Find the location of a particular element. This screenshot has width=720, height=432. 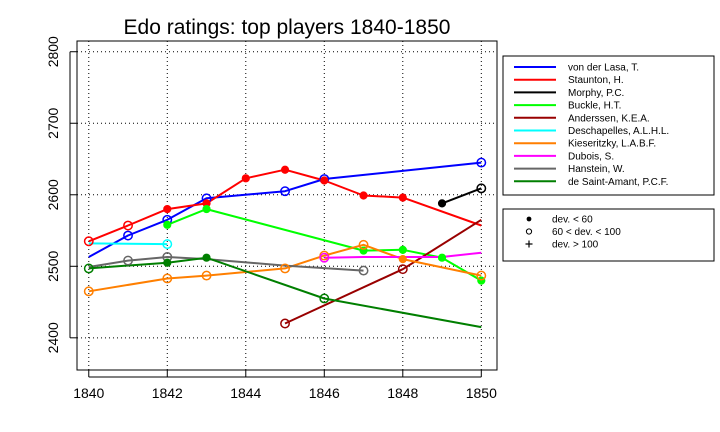

y-axis: 2400 2500 2600 2700 2800 is located at coordinates (61, 194).